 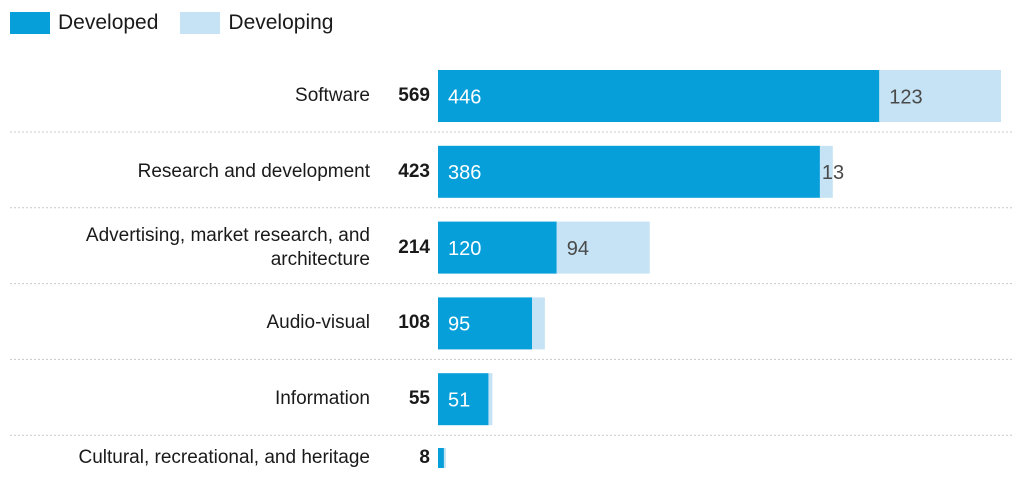 What do you see at coordinates (459, 400) in the screenshot?
I see `value-label: 51` at bounding box center [459, 400].